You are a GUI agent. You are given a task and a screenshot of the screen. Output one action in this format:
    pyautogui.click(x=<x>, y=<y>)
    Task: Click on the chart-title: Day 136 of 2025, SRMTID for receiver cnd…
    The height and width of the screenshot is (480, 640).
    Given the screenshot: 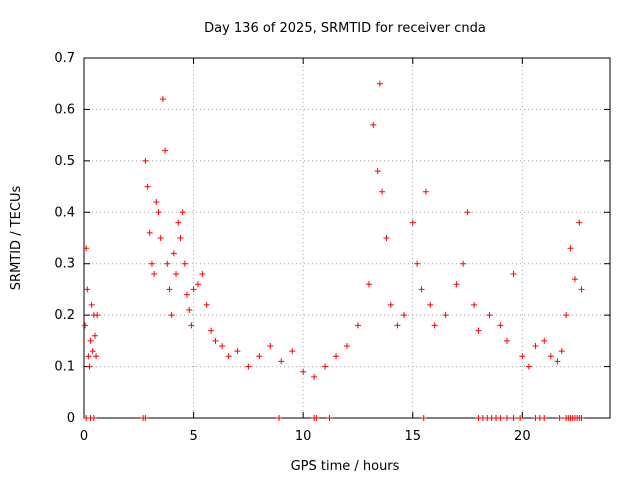 What is the action you would take?
    pyautogui.click(x=345, y=28)
    